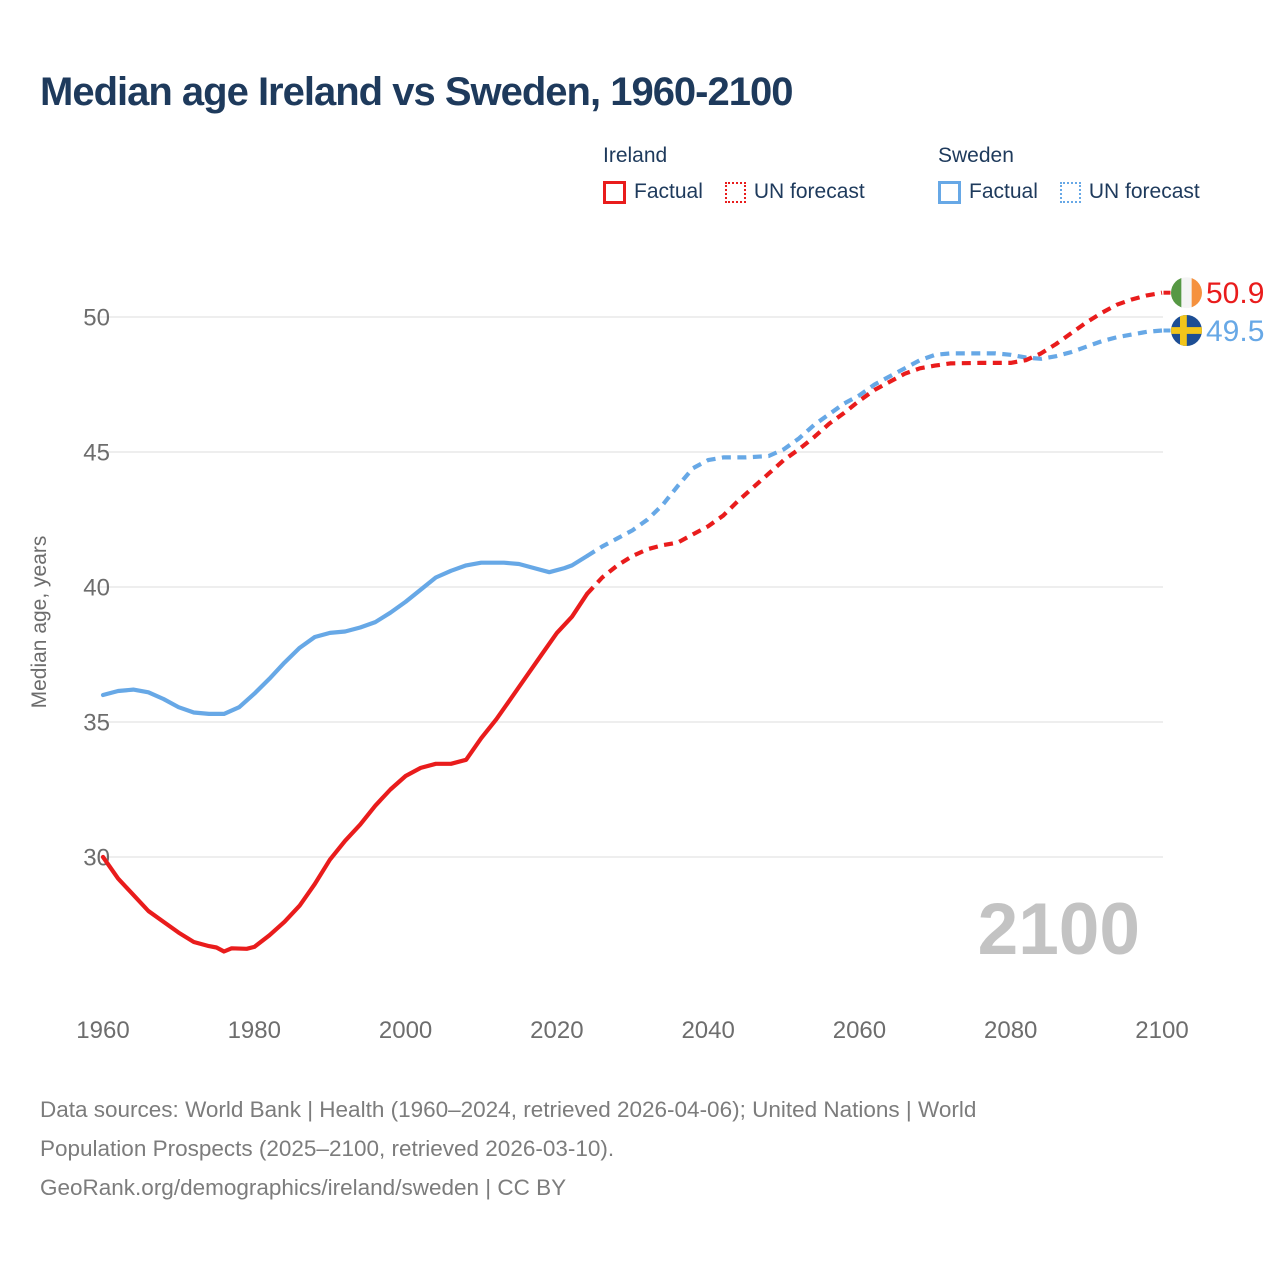  What do you see at coordinates (635, 155) in the screenshot?
I see `legend-country-ireland: Ireland` at bounding box center [635, 155].